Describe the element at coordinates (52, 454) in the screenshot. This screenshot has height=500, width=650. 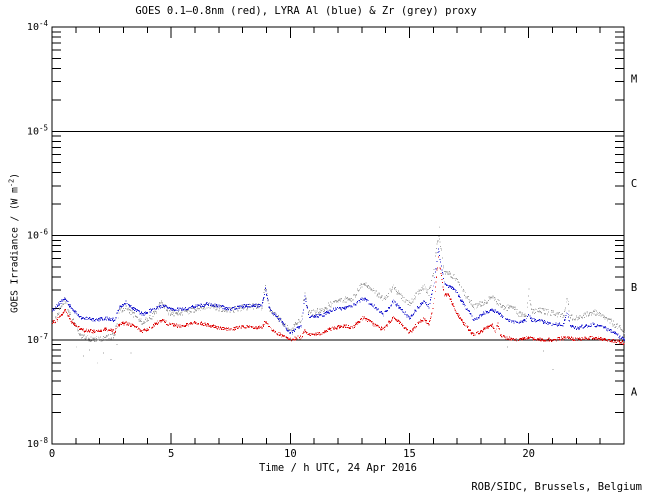
I see `svg-text: 0` at that location.